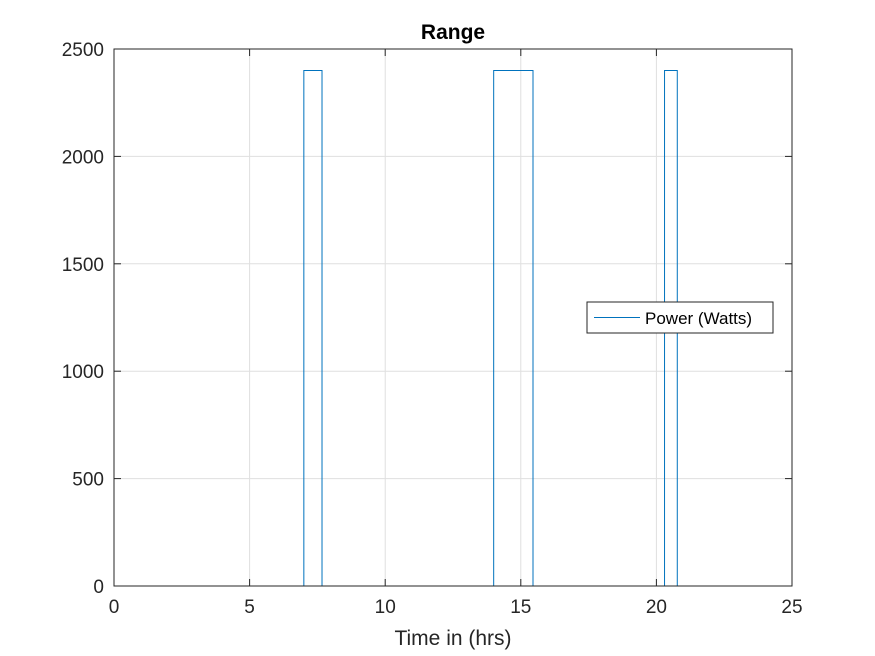  I want to click on y-tick-label: 2500, so click(83, 50).